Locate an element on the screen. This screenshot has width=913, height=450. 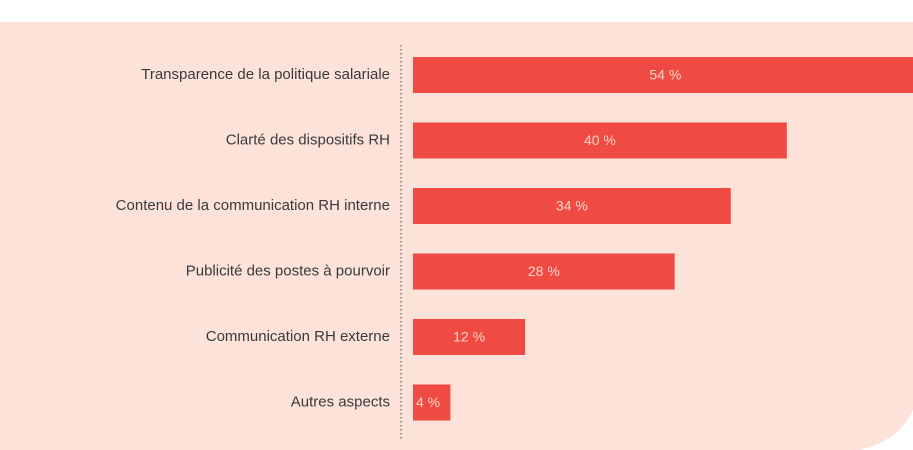
value-label: 54 % is located at coordinates (665, 75).